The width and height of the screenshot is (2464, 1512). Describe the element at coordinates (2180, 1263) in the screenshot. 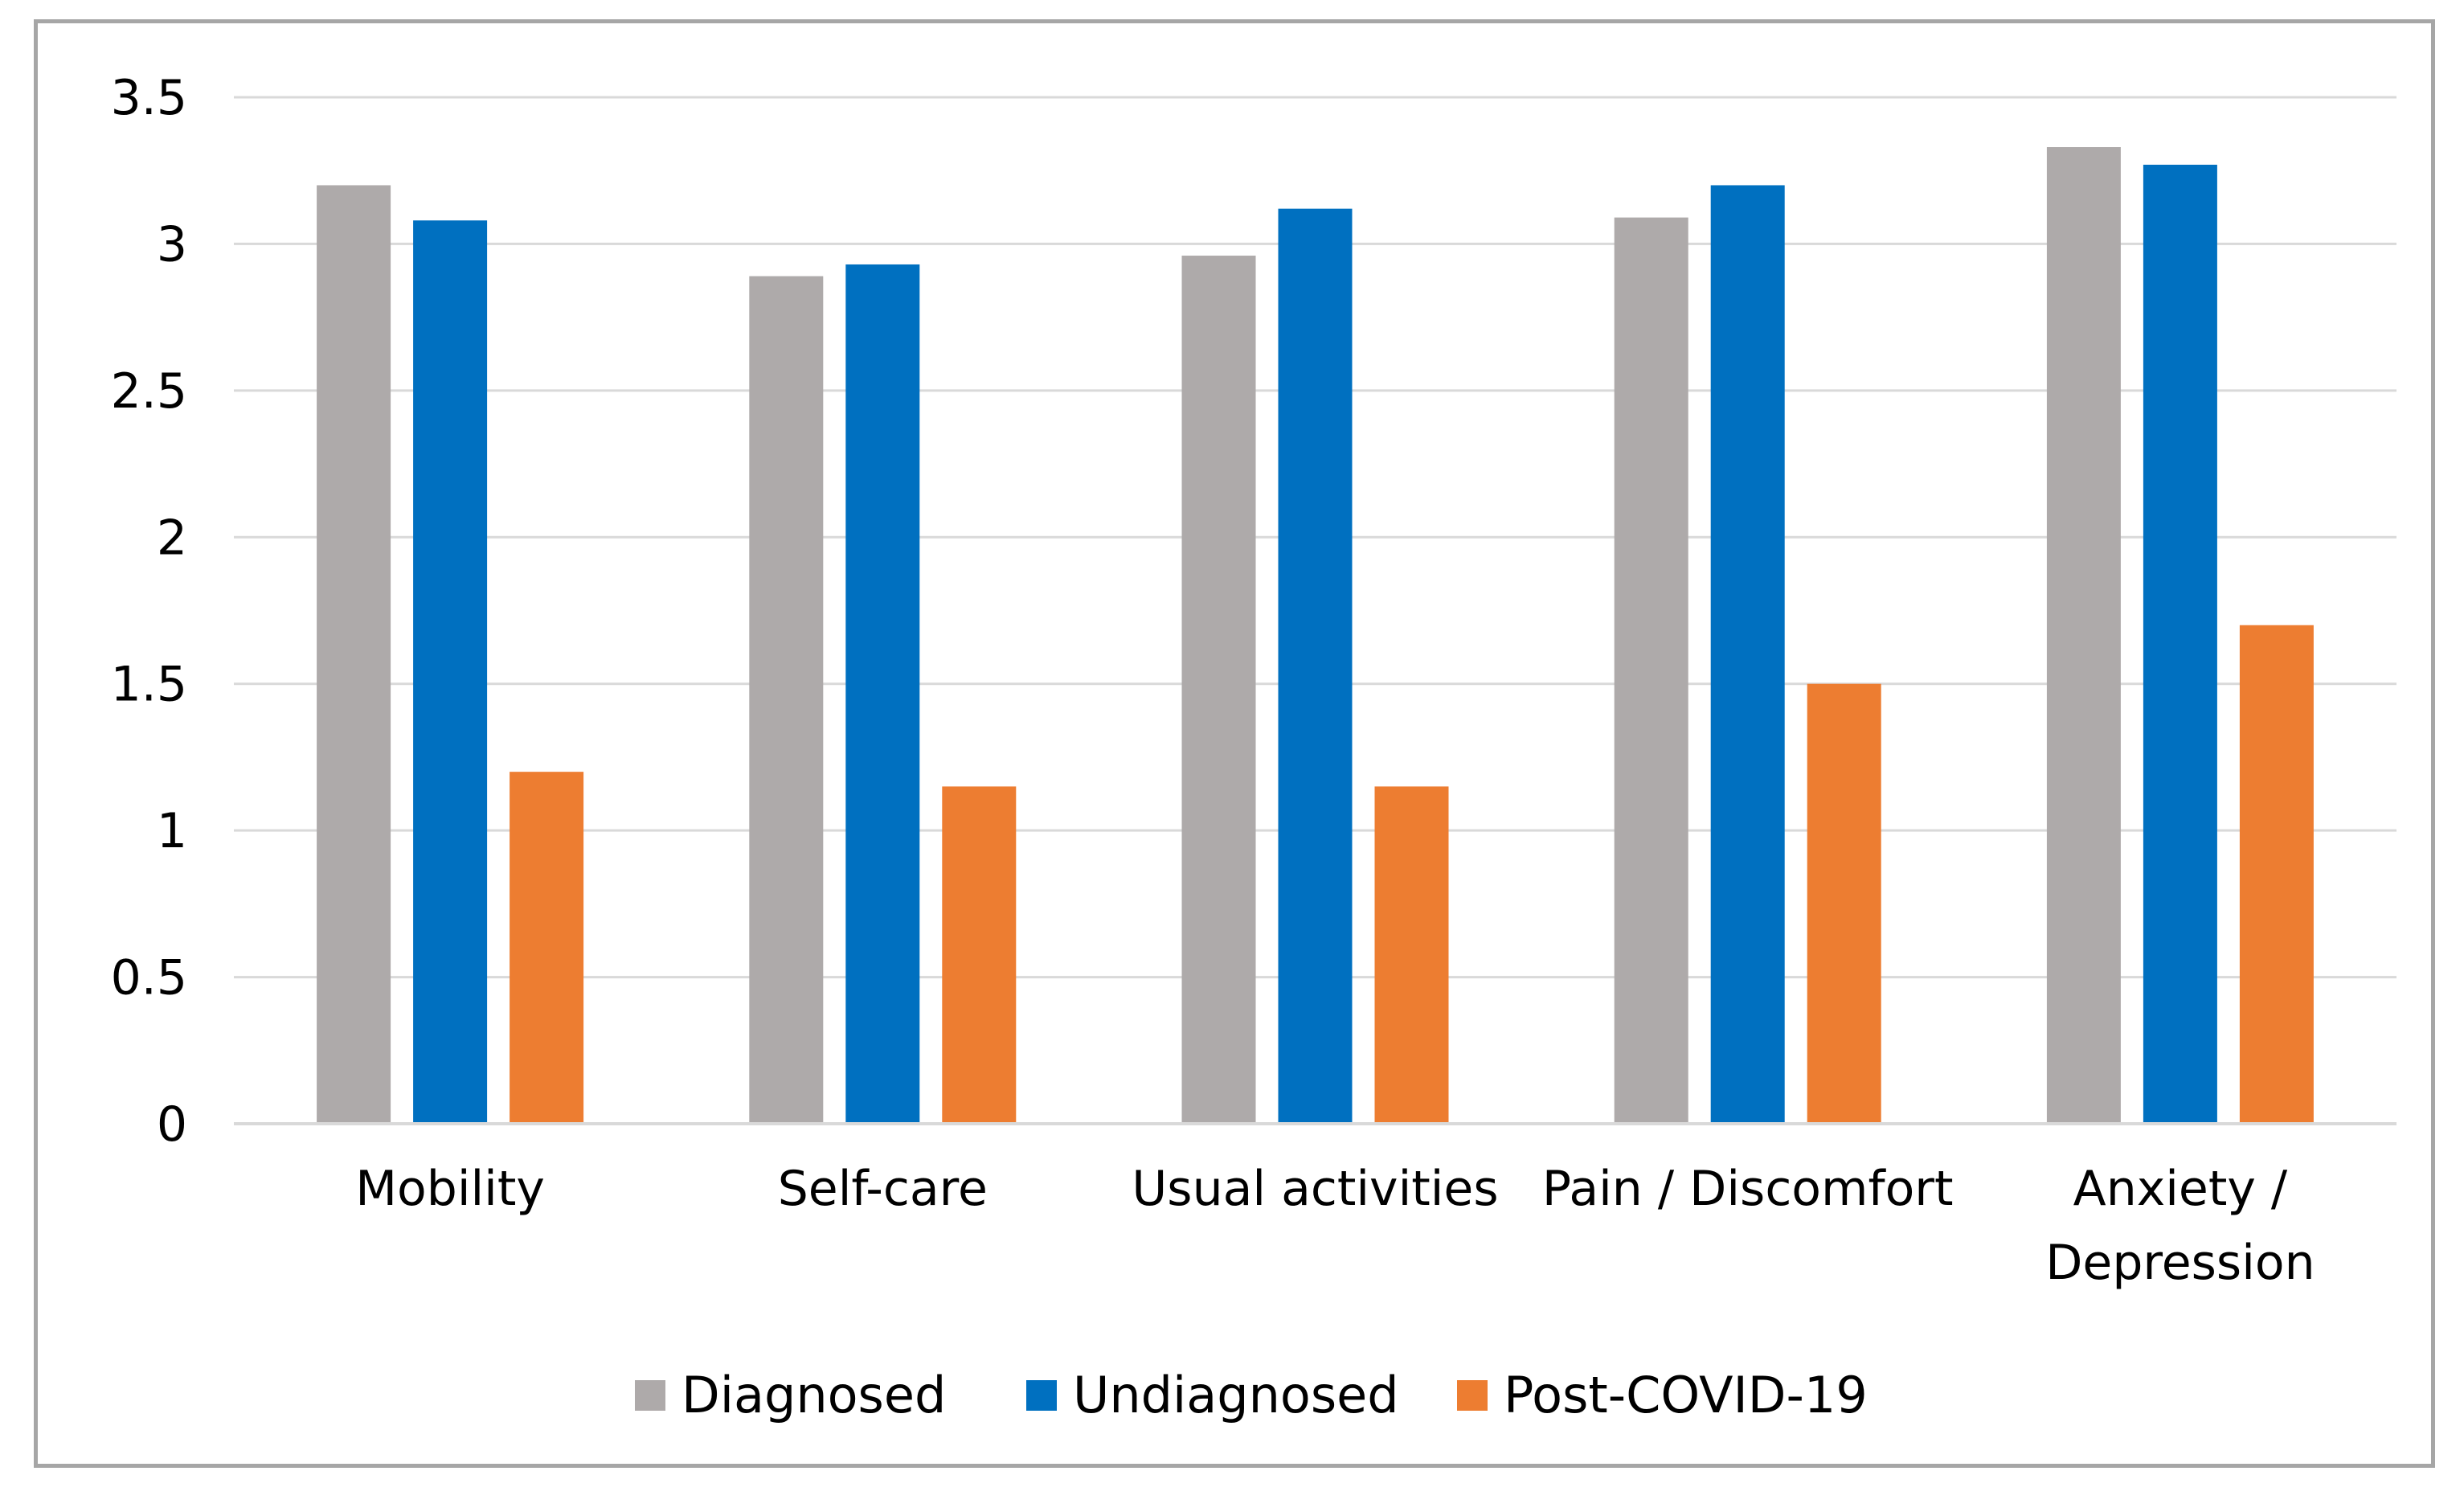

I see `x-category-label: Depression` at that location.